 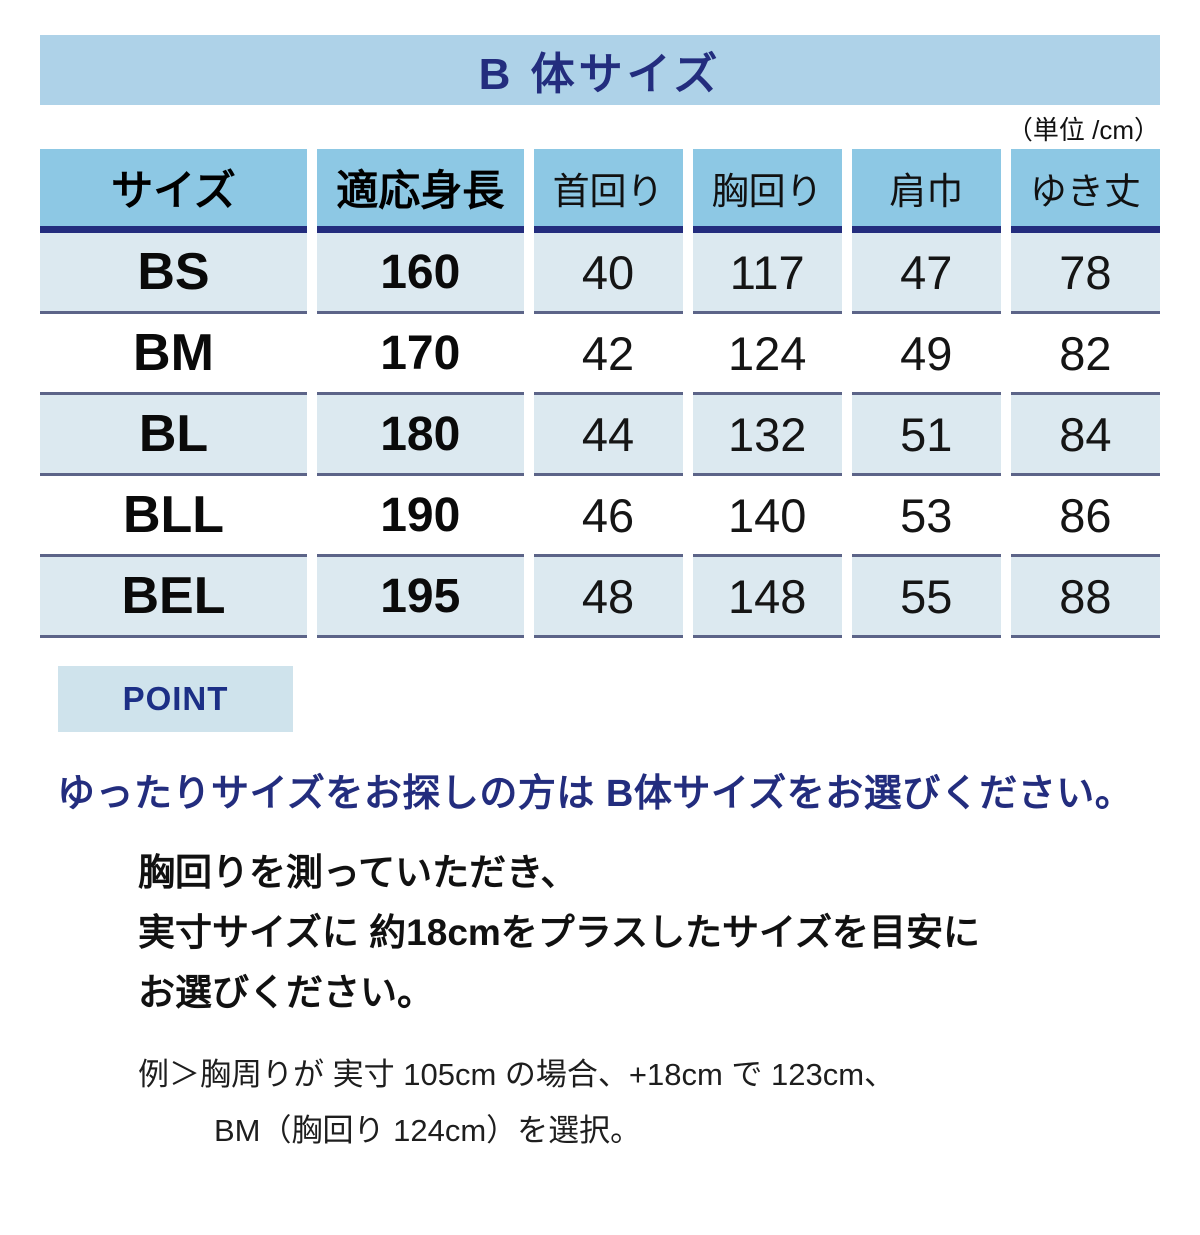 What do you see at coordinates (926, 597) in the screenshot?
I see `shoulder-cell: 55` at bounding box center [926, 597].